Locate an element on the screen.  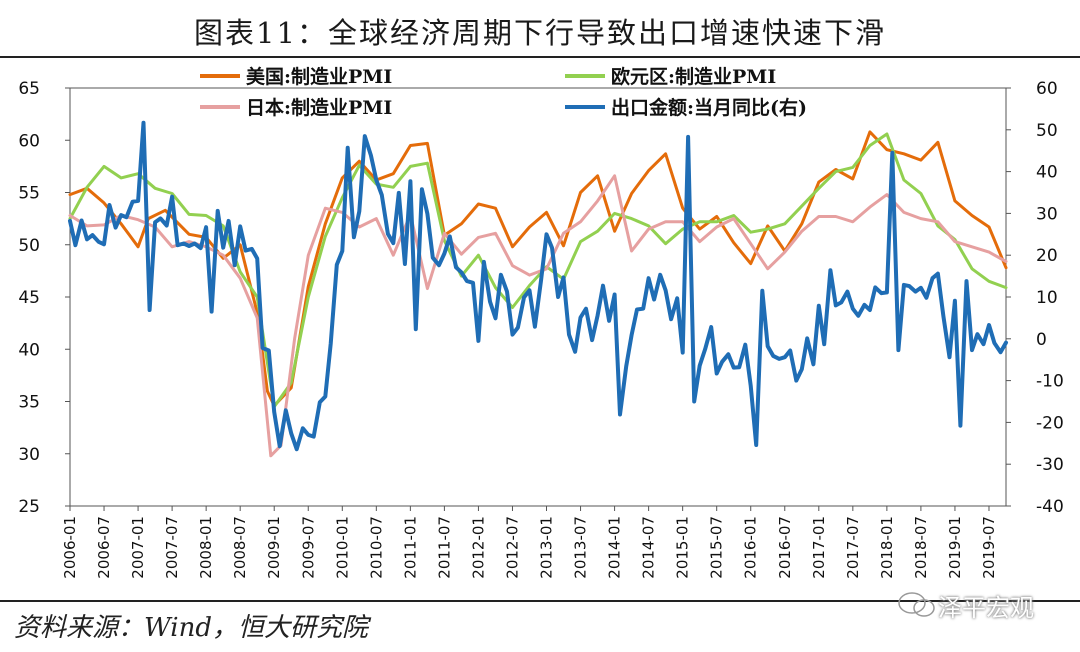
x-tick-label: 2017-01 is located at coordinates (819, 547).